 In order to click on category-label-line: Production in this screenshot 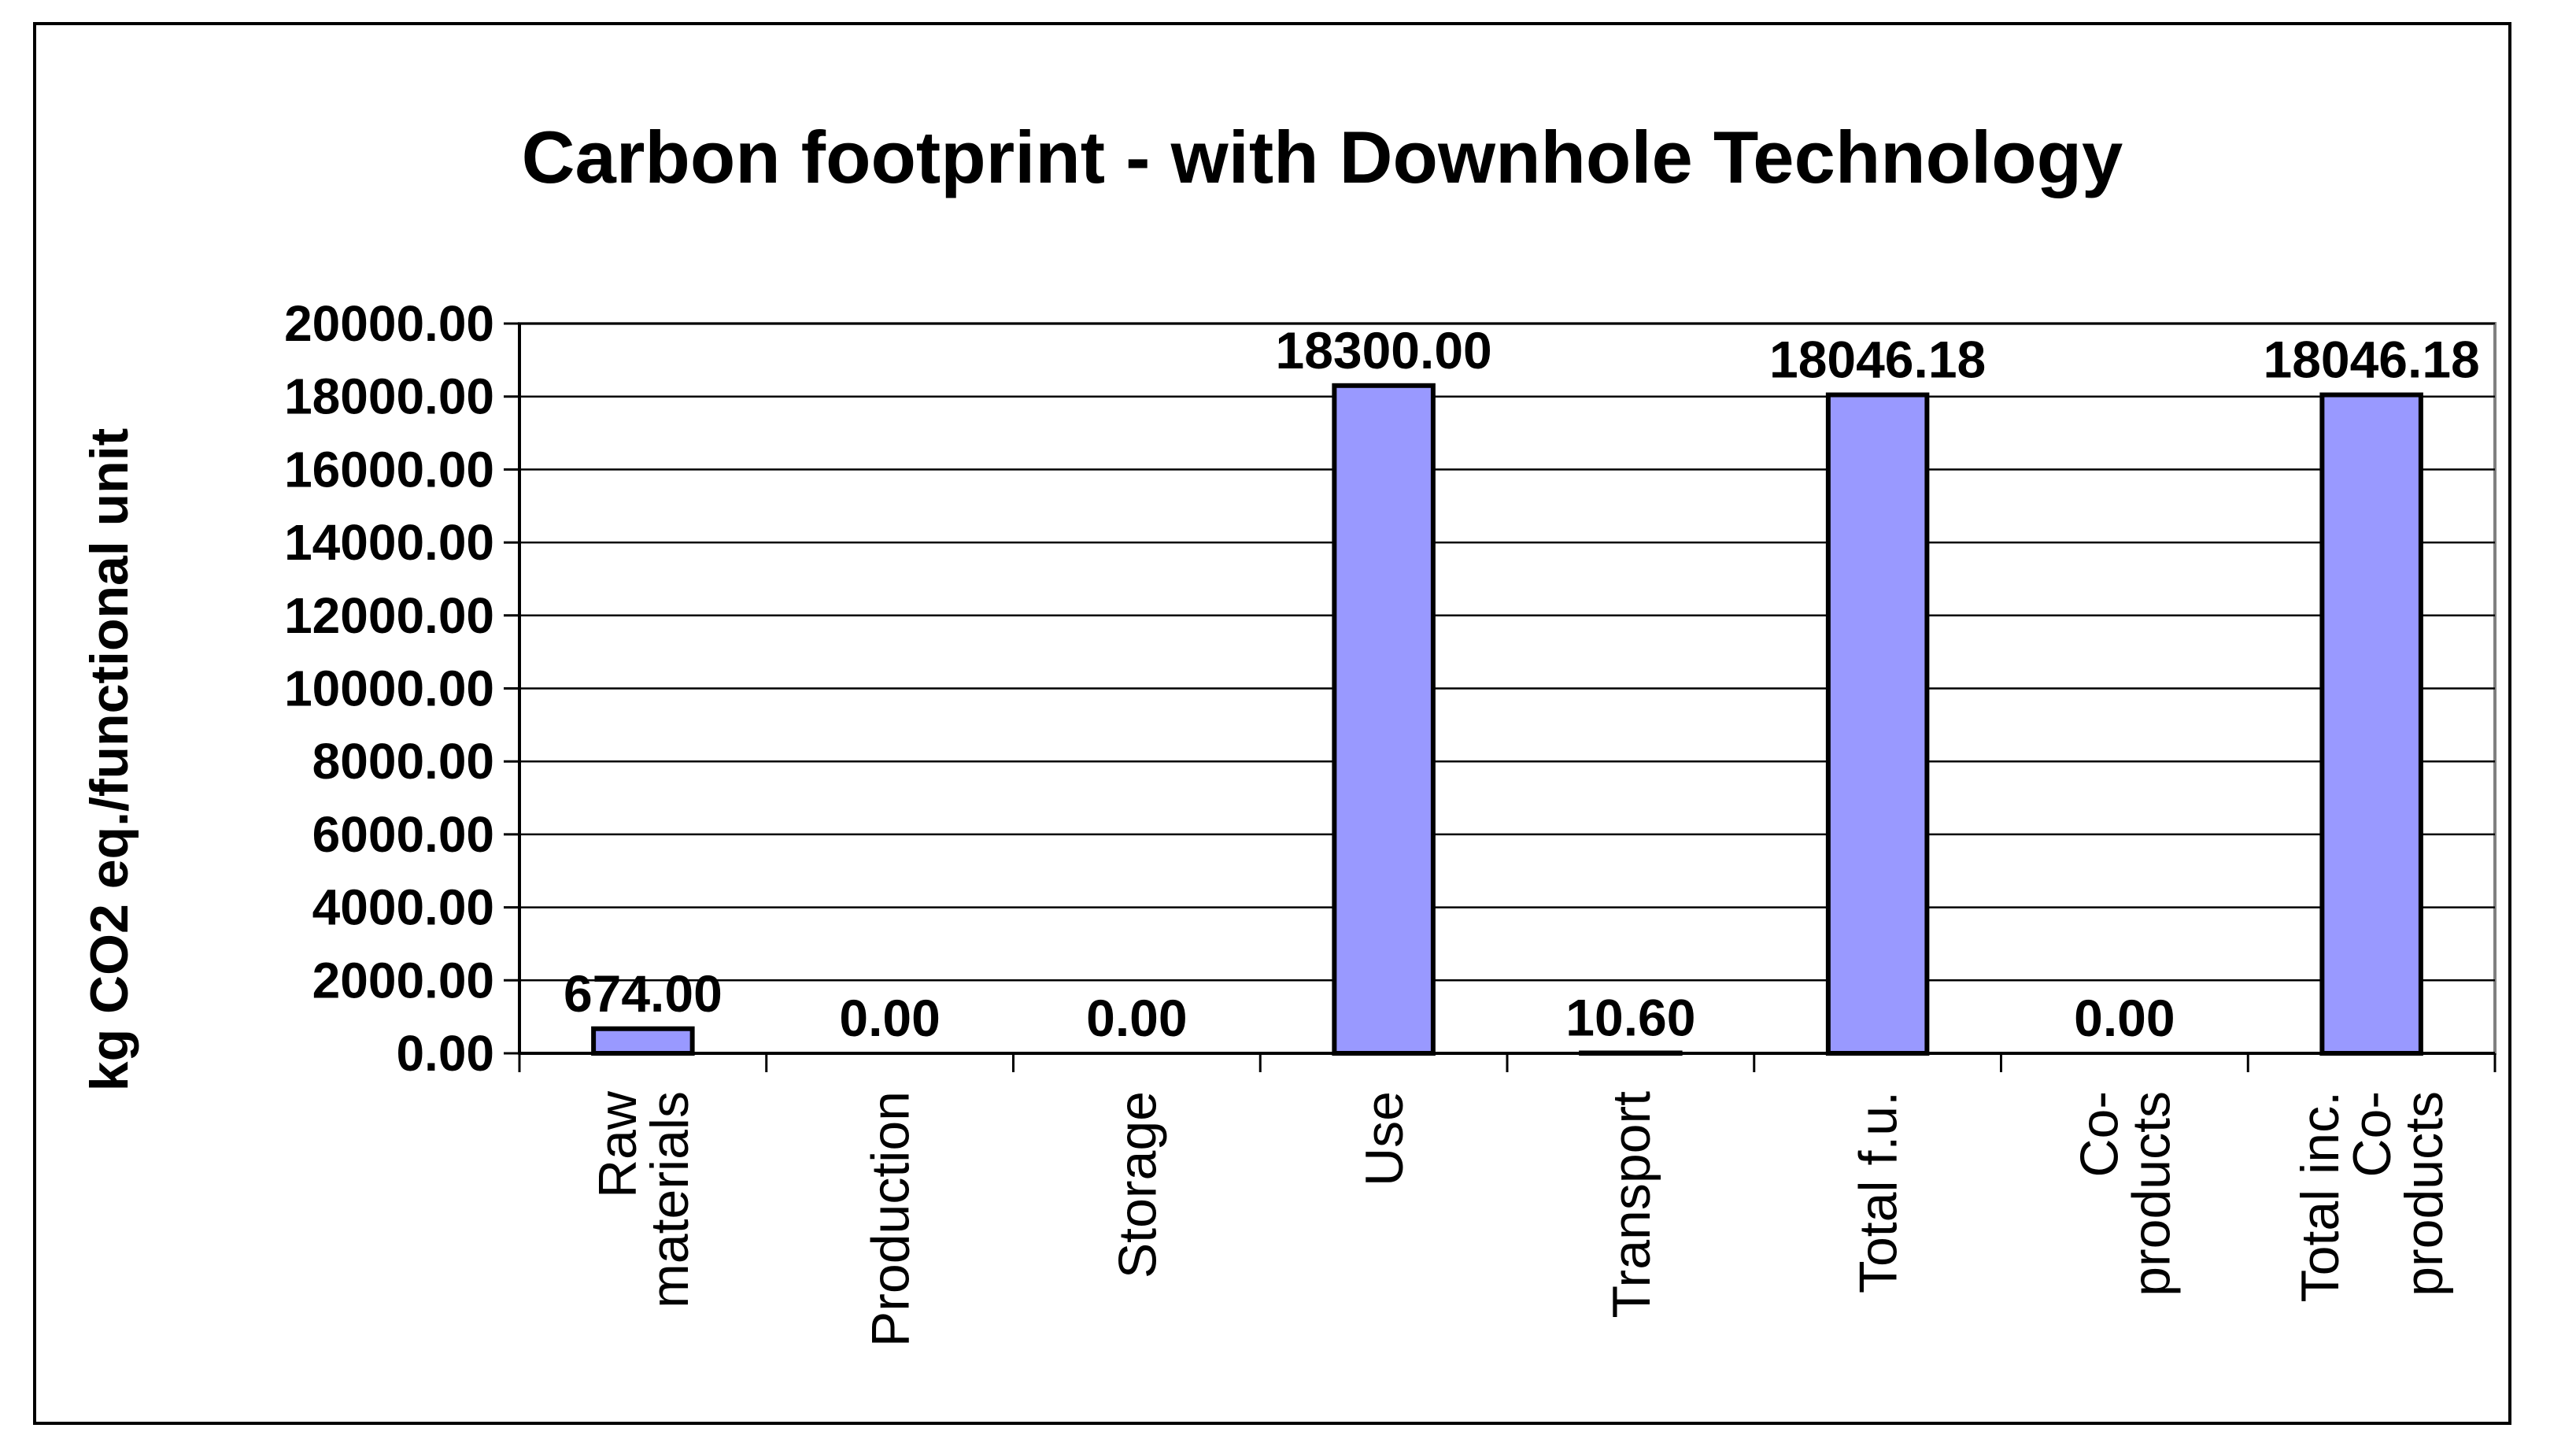, I will do `click(891, 1219)`.